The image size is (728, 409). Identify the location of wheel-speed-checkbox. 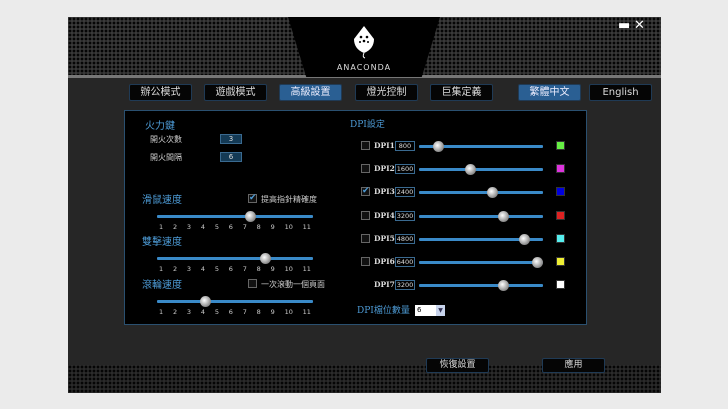
(252, 283).